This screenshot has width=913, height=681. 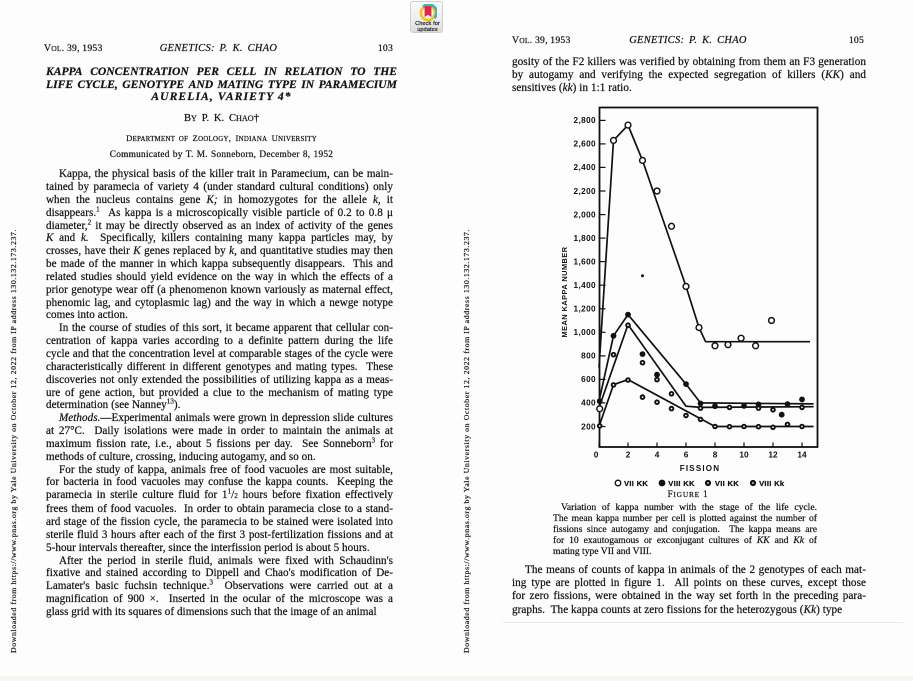 What do you see at coordinates (585, 167) in the screenshot?
I see `svg-text: 2,400` at bounding box center [585, 167].